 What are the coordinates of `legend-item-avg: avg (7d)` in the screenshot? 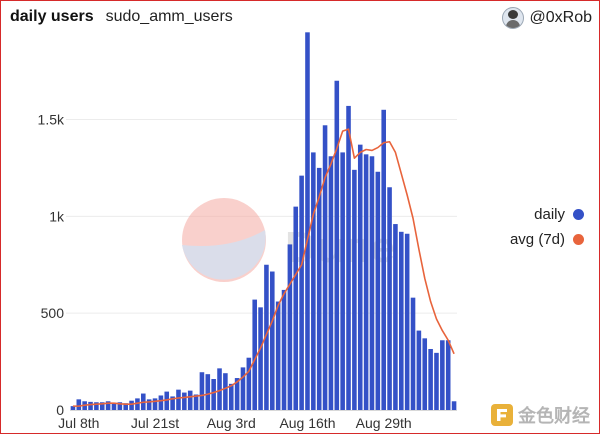 It's located at (547, 239).